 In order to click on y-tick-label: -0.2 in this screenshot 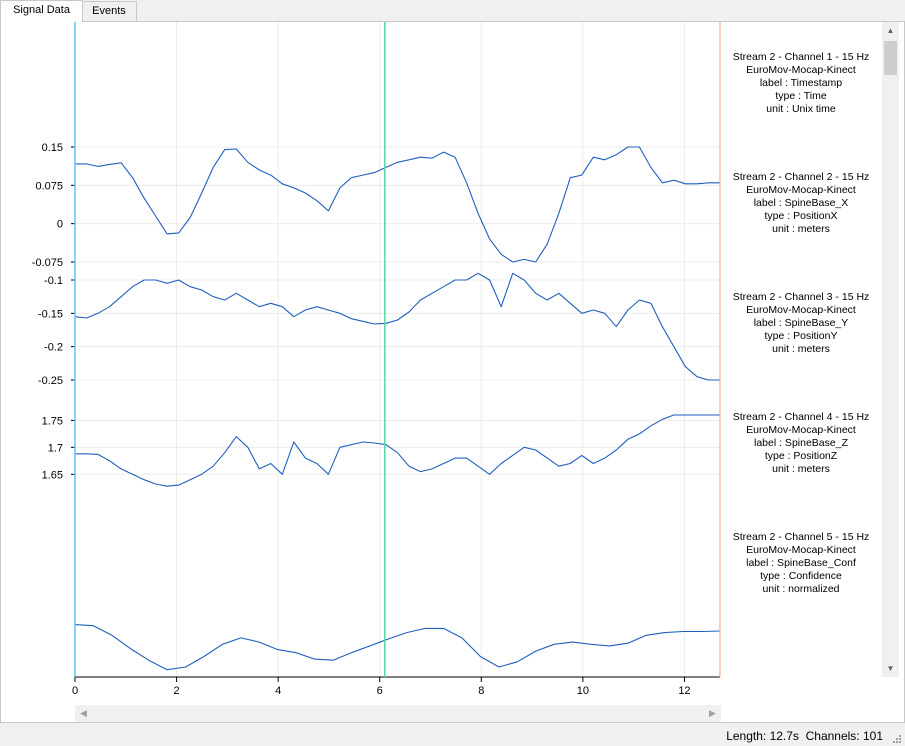, I will do `click(53, 348)`.